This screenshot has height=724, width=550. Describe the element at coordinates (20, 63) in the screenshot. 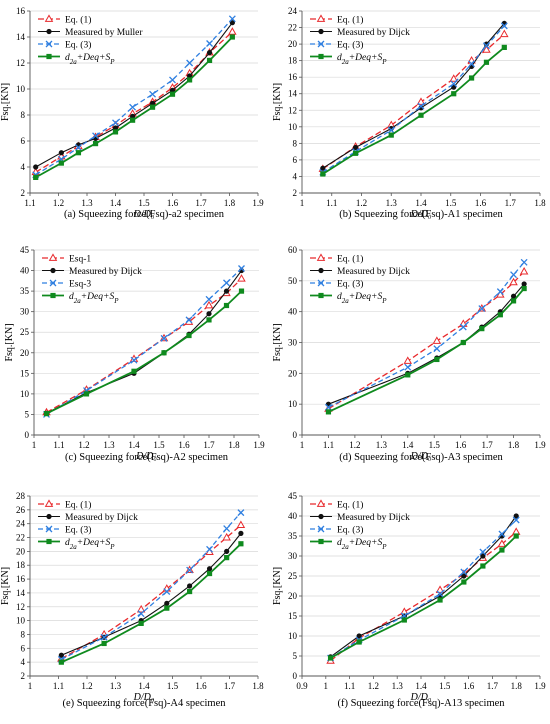

I see `y-tick-label: 12` at that location.